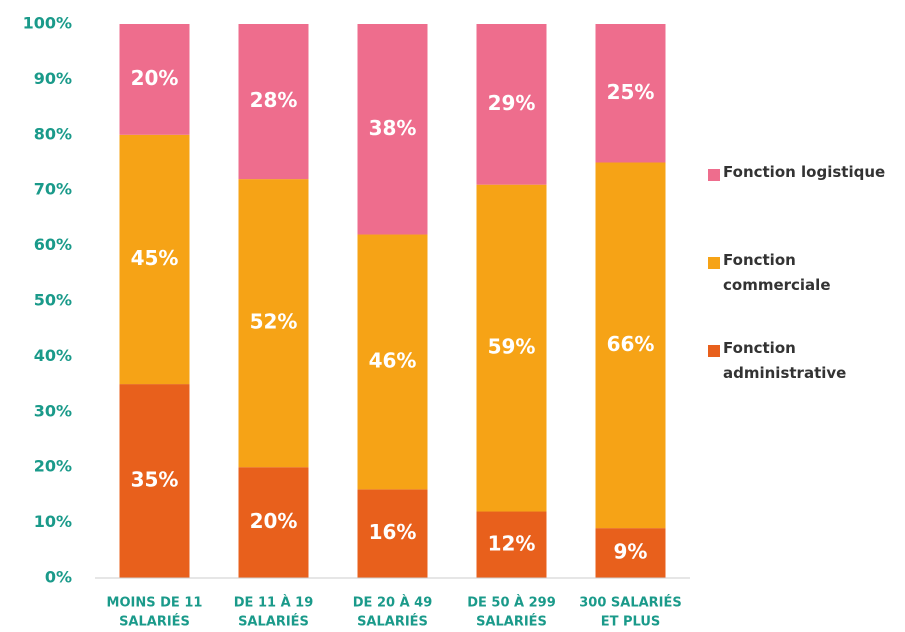  Describe the element at coordinates (53, 466) in the screenshot. I see `y-tick-label: 20%` at that location.